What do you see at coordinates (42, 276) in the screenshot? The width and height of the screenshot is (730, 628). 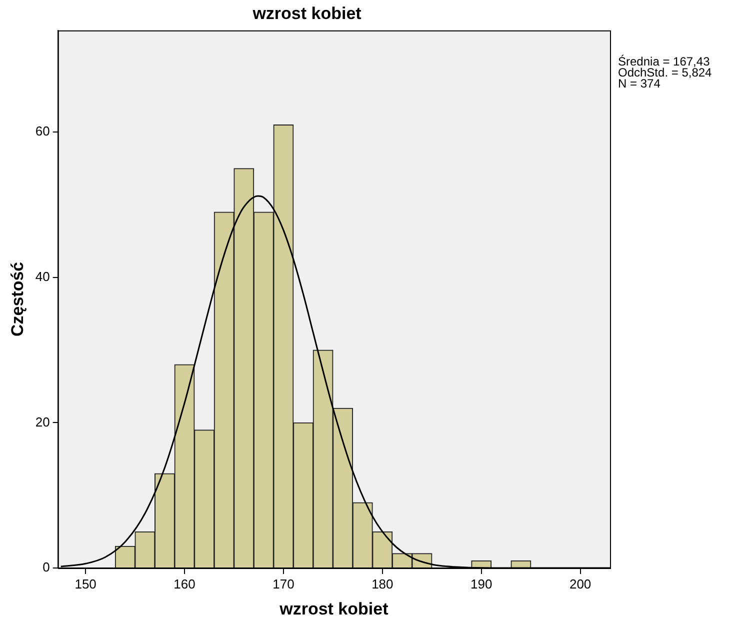 I see `y-tick-label: 40` at bounding box center [42, 276].